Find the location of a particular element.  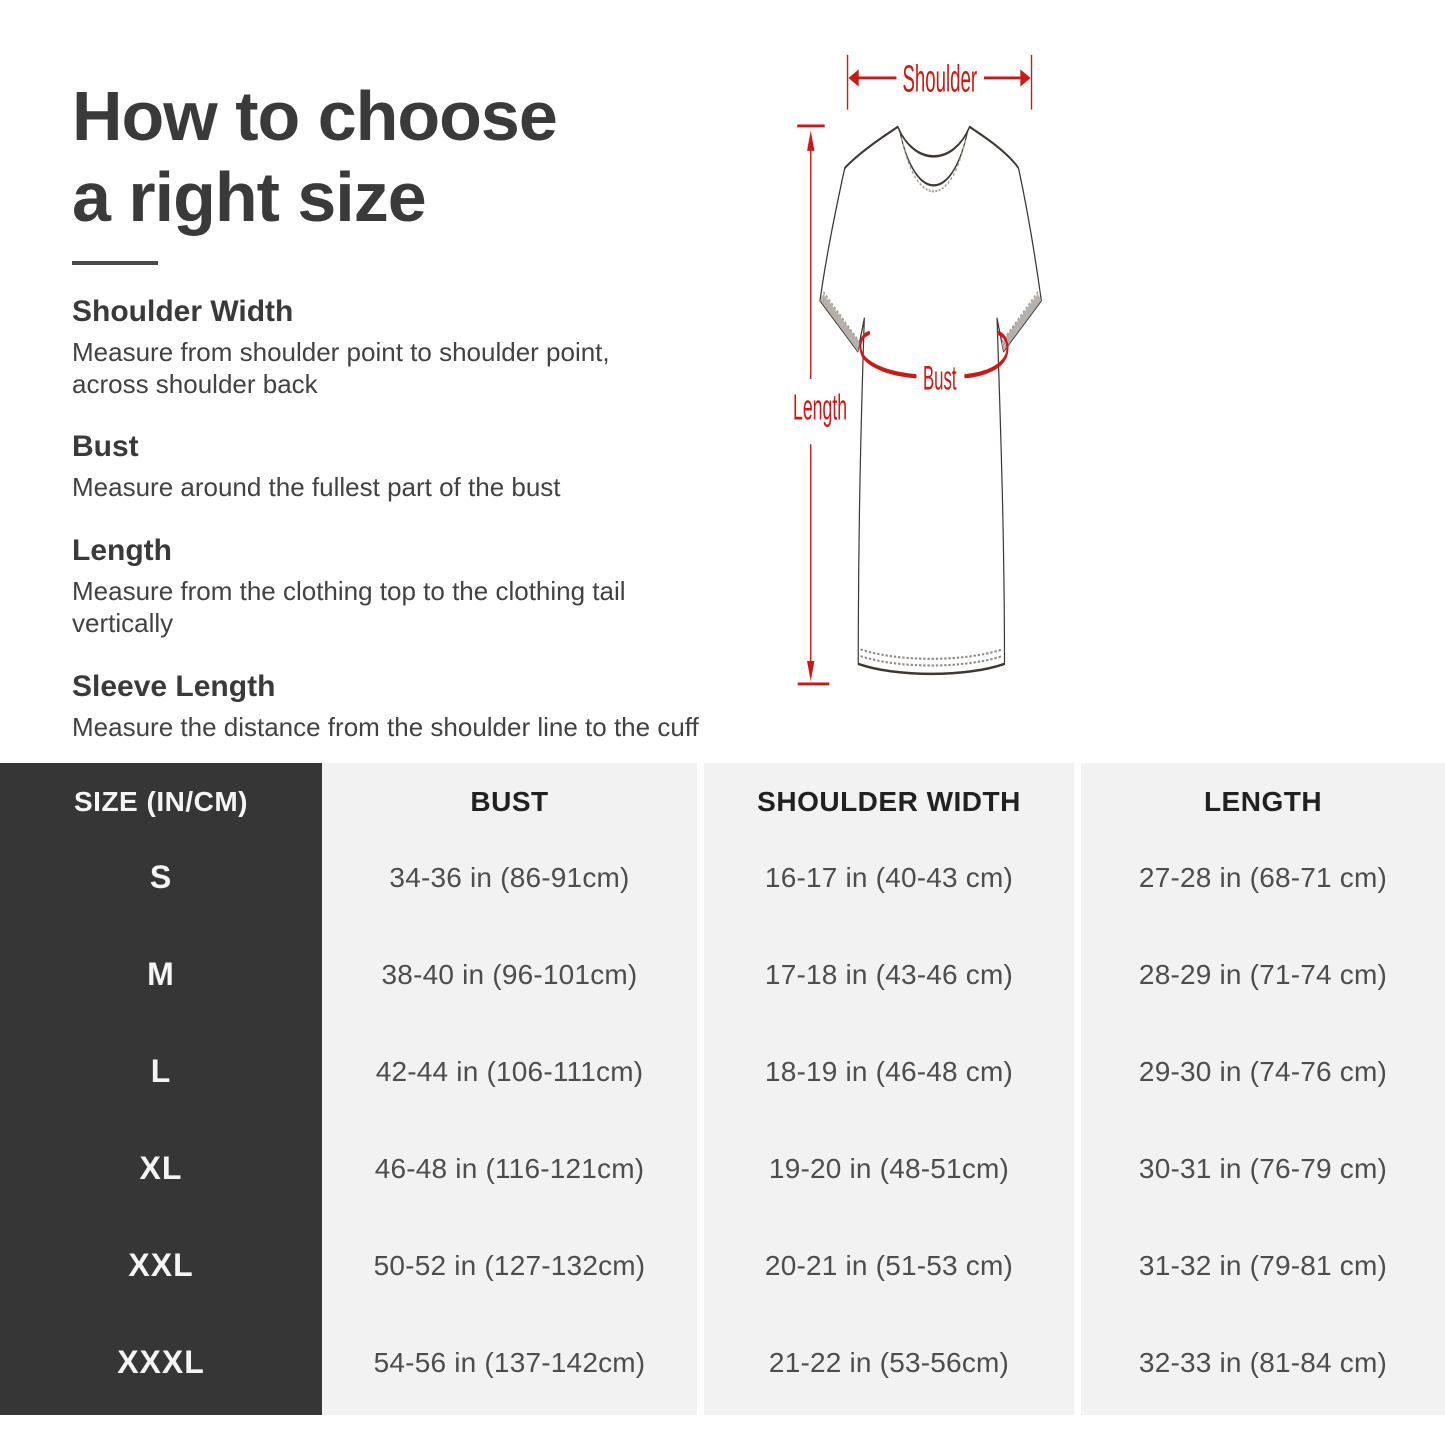

size-label-m: M is located at coordinates (161, 974).